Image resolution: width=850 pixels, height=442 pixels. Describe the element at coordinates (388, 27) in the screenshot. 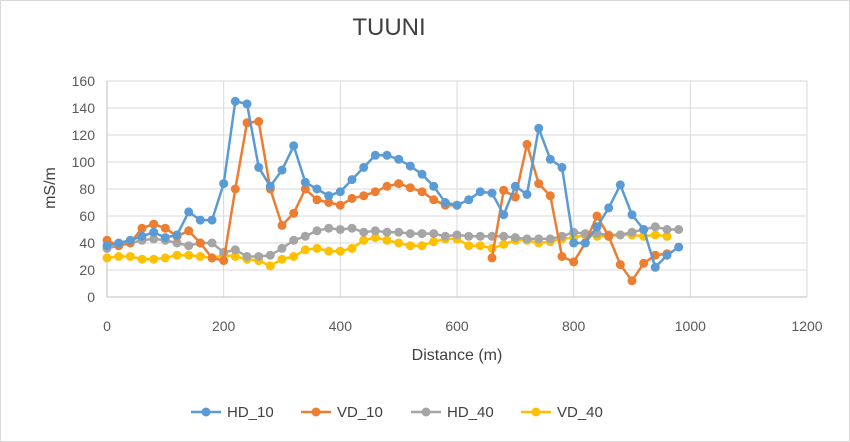

I see `chart-title: TUUNI` at that location.